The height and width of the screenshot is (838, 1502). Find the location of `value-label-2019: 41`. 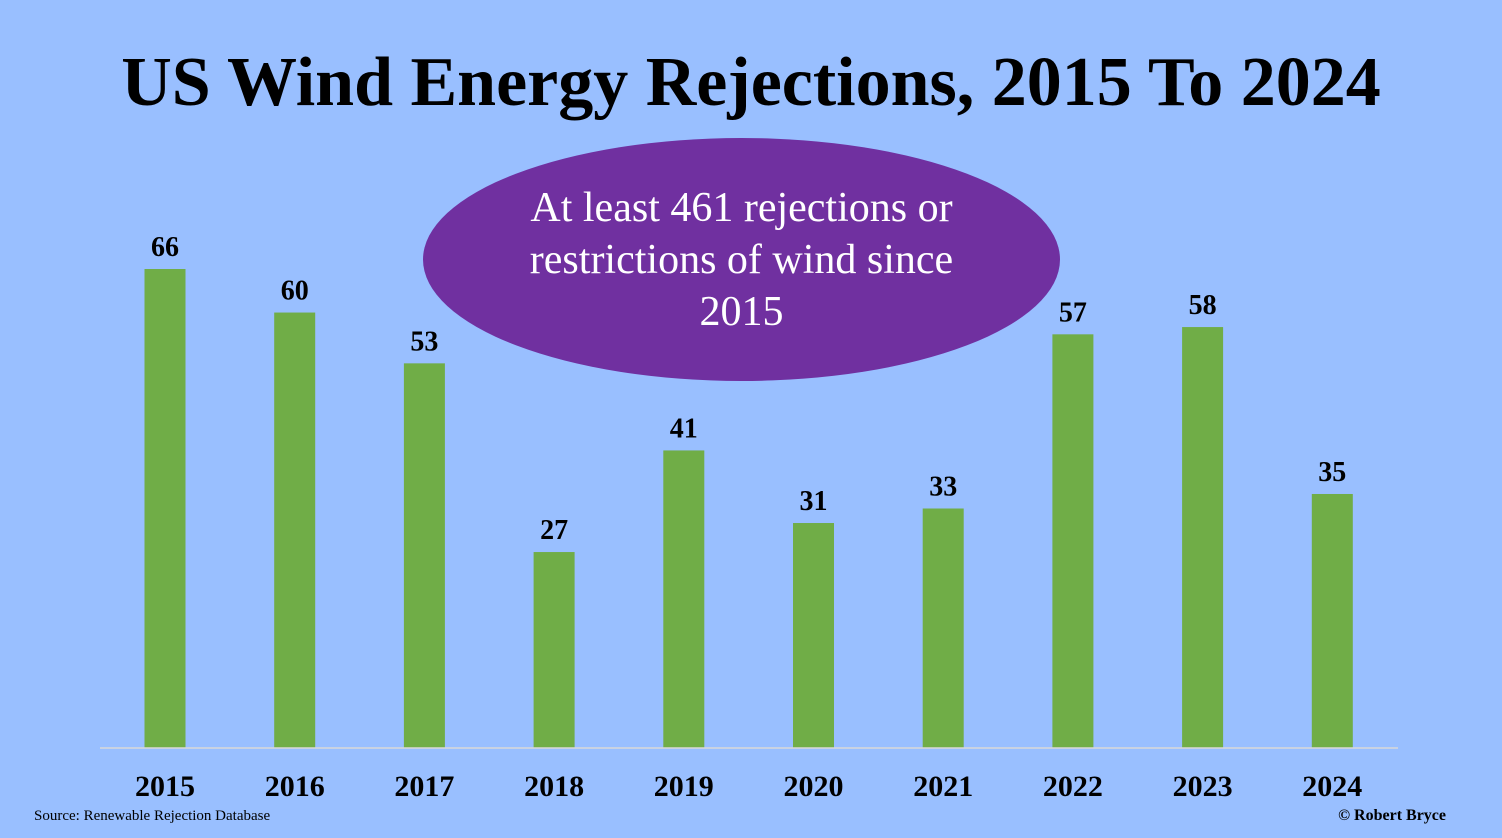

value-label-2019: 41 is located at coordinates (684, 428).